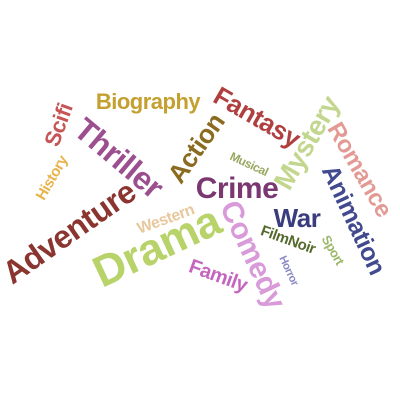 This screenshot has width=400, height=400. Describe the element at coordinates (148, 101) in the screenshot. I see `word-biography: Biography` at that location.